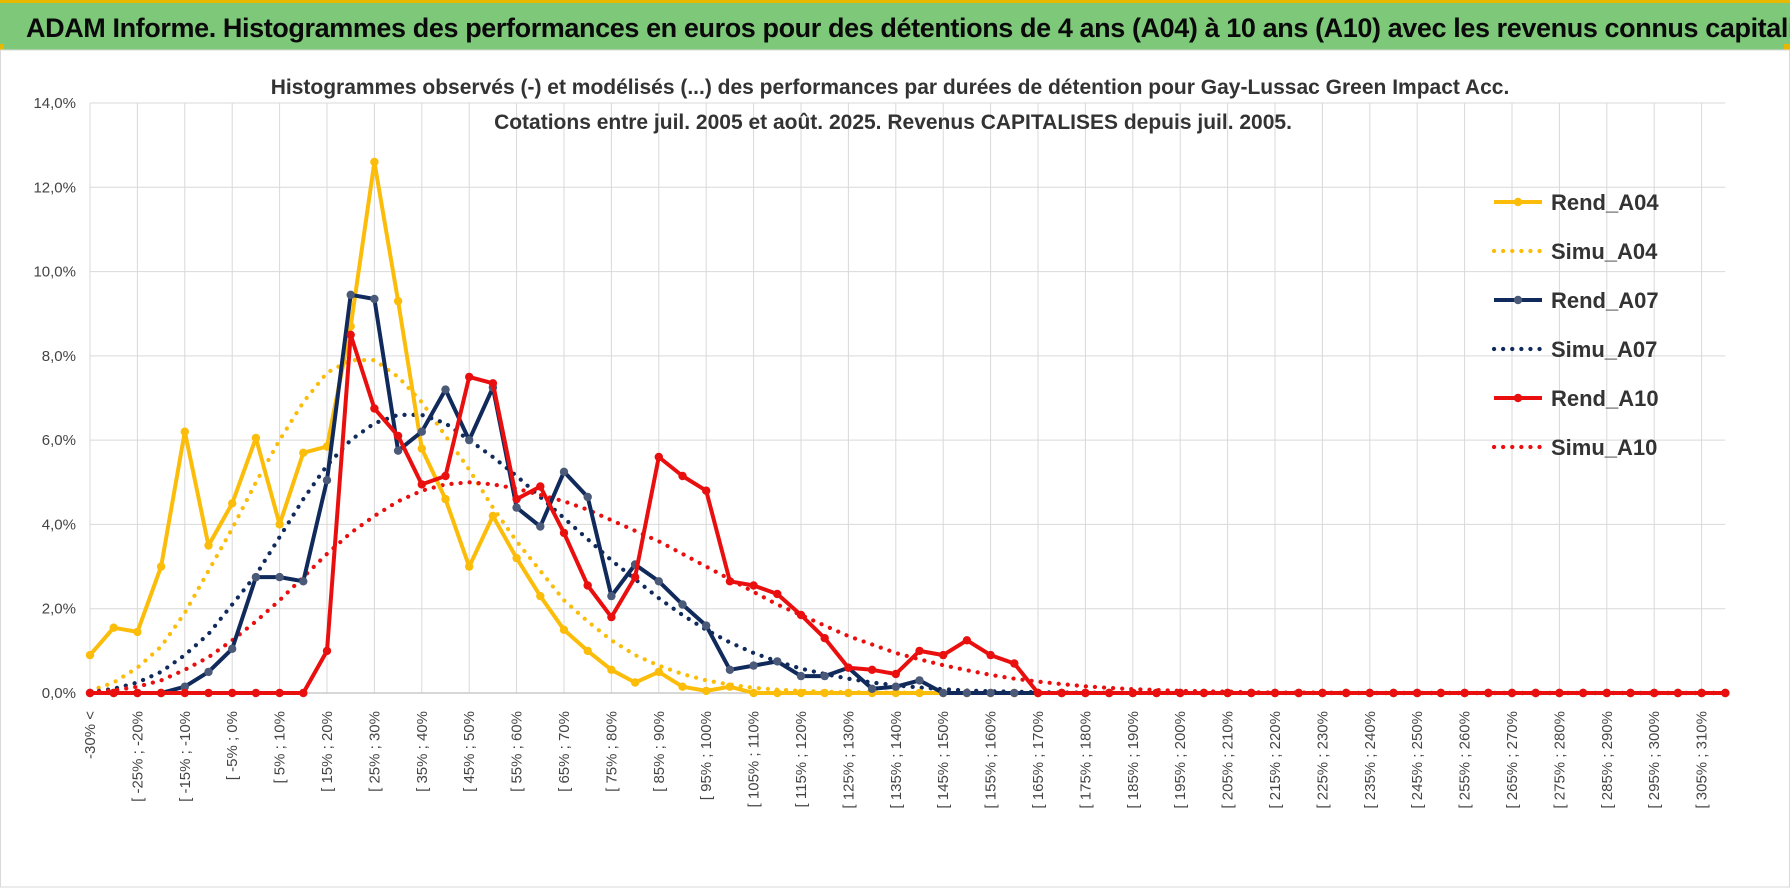 The image size is (1790, 888). I want to click on x-tick-label: [ 125% ; 130%, so click(848, 760).